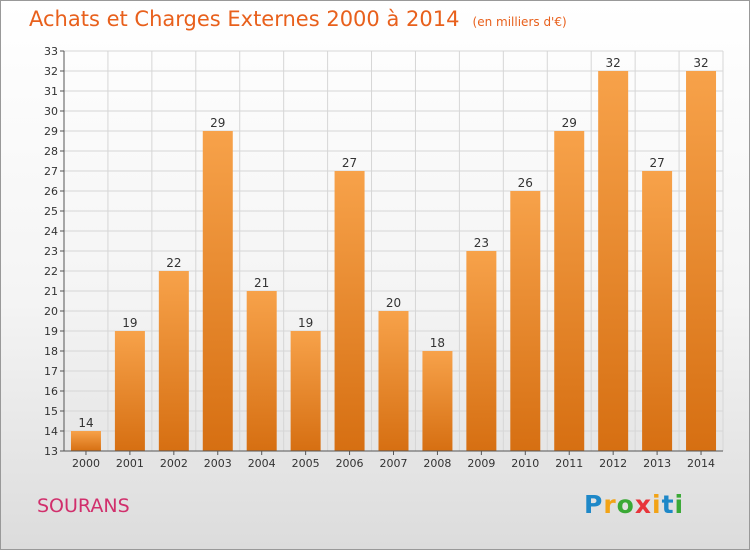 The height and width of the screenshot is (550, 750). I want to click on chart-unit-text: (en milliers d'€), so click(519, 22).